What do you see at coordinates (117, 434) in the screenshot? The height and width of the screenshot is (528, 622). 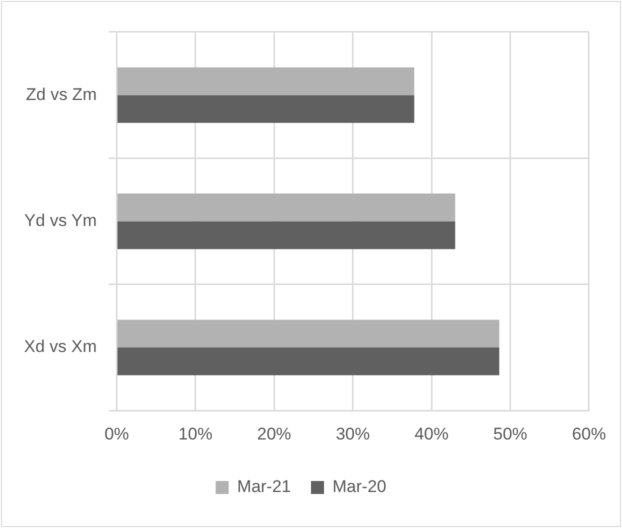 I see `x-tick-label: 0%` at bounding box center [117, 434].